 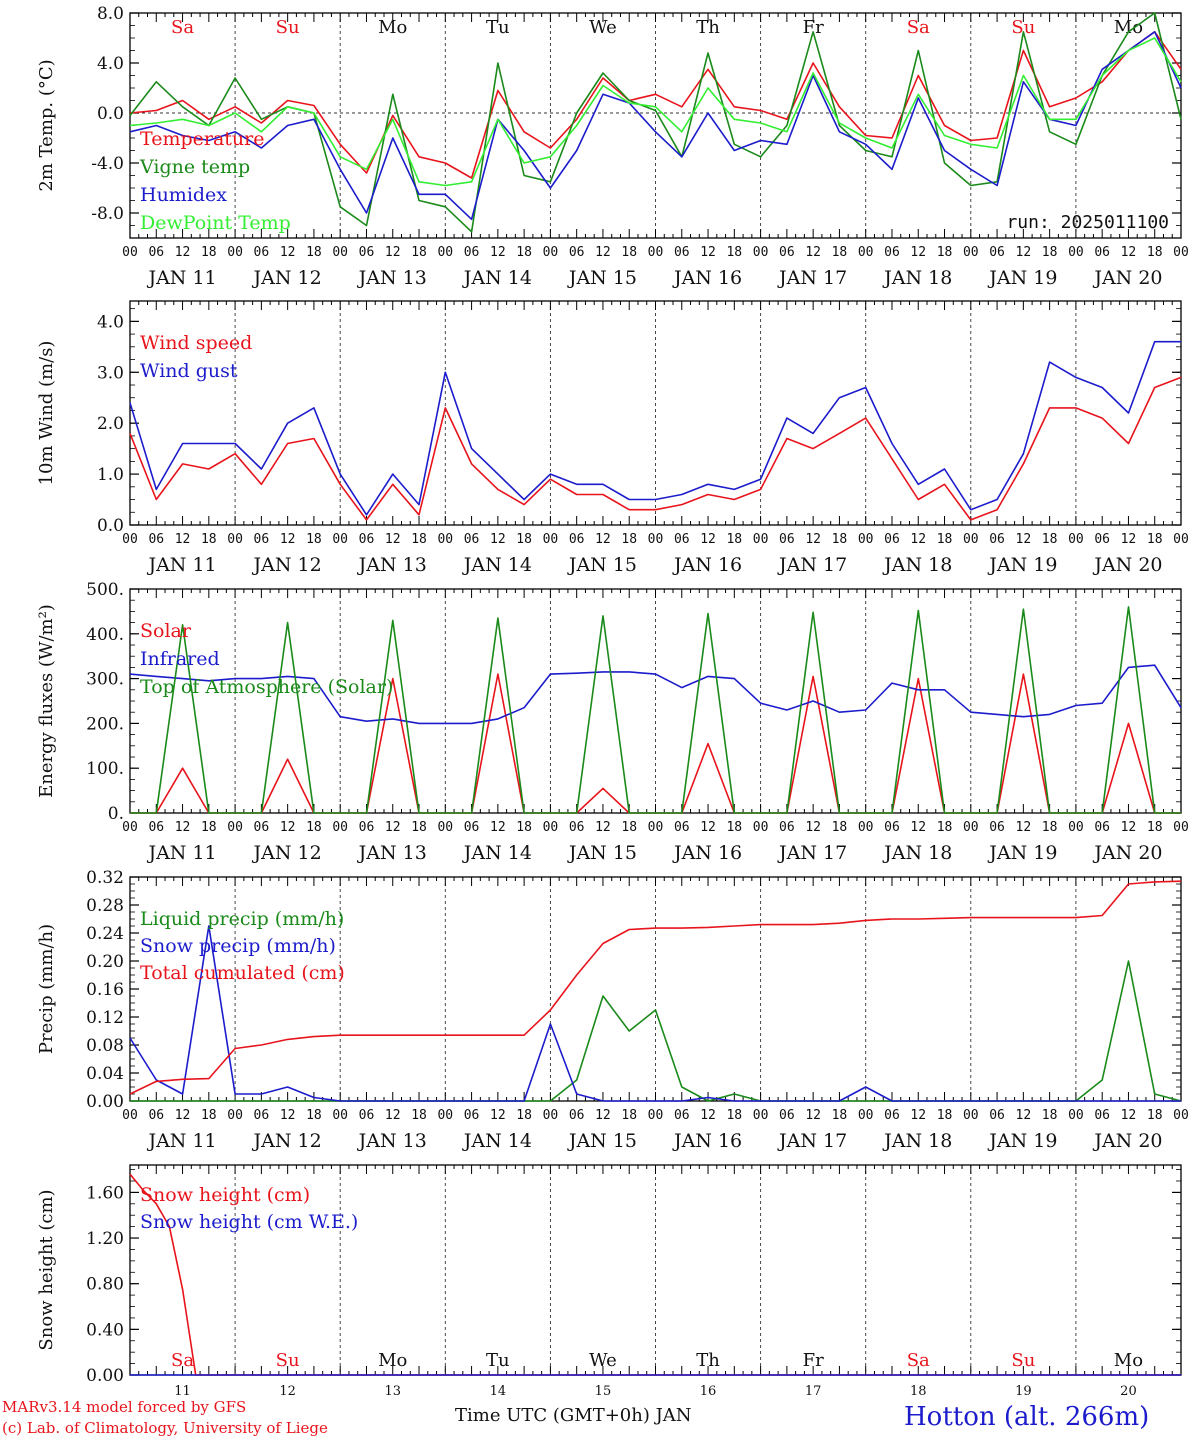 I want to click on y-tick-label: -8.0, so click(x=107, y=214).